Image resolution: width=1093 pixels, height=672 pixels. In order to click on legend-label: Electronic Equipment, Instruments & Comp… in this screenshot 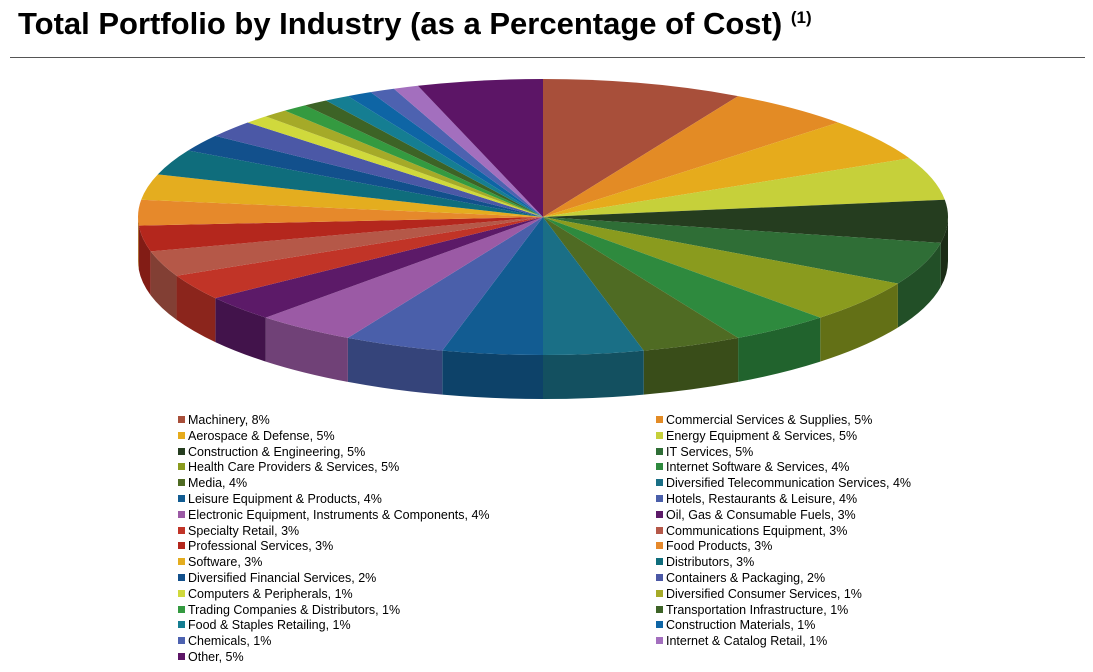, I will do `click(339, 514)`.